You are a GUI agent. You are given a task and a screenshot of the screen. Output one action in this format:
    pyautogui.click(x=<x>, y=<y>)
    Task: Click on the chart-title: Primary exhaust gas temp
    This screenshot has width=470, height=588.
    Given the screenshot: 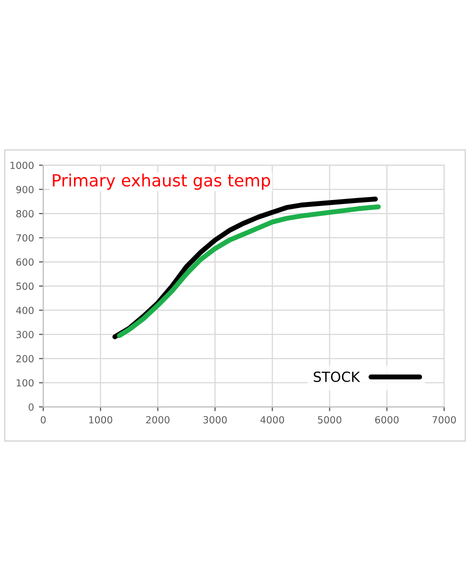 What is the action you would take?
    pyautogui.click(x=161, y=182)
    